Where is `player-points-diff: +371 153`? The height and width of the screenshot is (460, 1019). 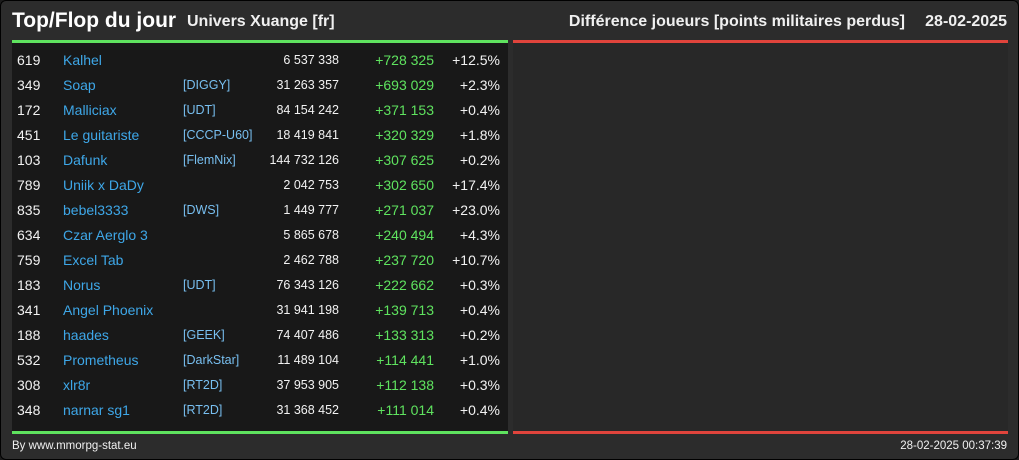 player-points-diff: +371 153 is located at coordinates (404, 110).